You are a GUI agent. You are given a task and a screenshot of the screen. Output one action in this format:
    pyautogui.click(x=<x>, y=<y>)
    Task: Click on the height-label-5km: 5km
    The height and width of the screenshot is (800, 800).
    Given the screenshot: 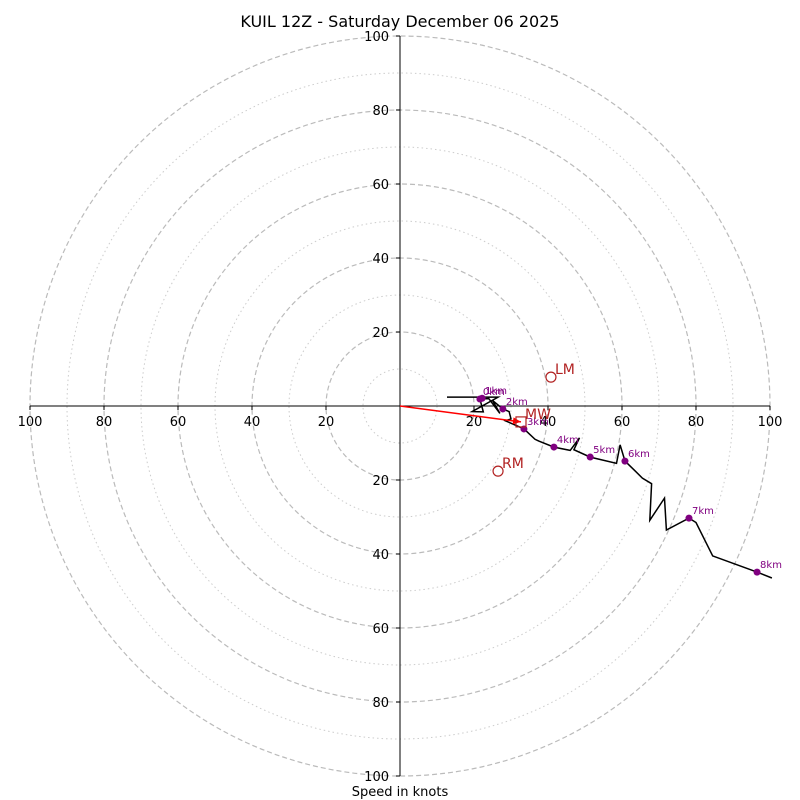 What is the action you would take?
    pyautogui.click(x=604, y=450)
    